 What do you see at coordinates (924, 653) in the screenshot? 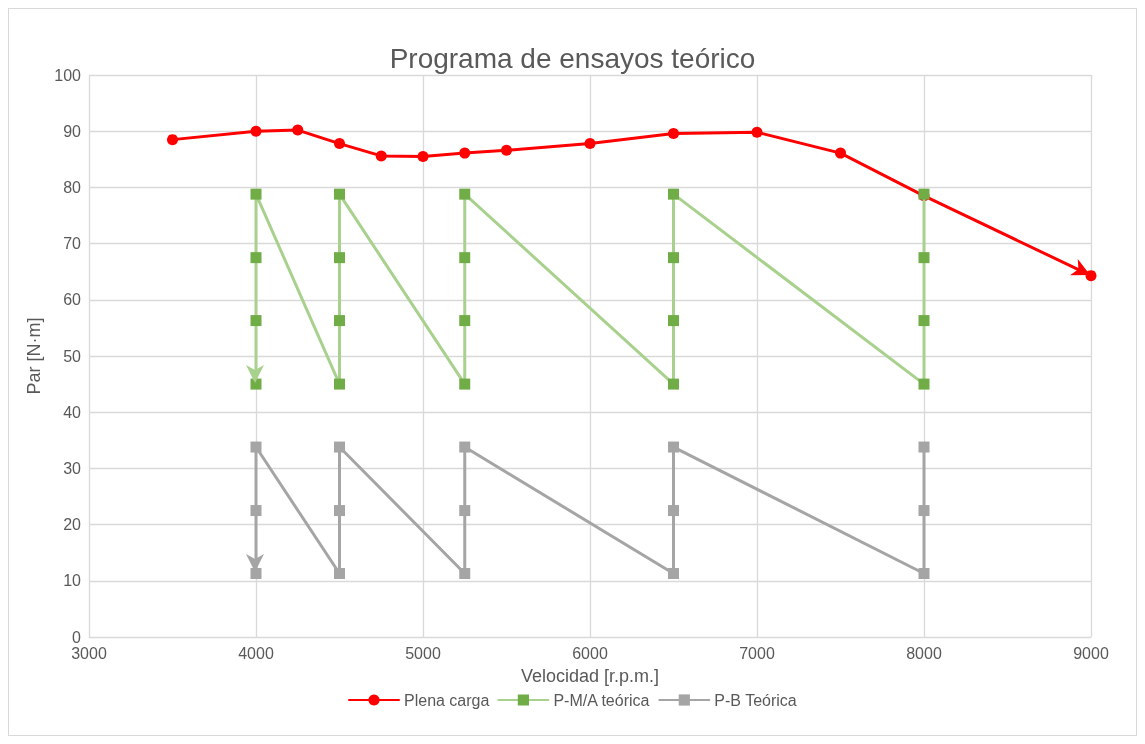
I see `x-tick-label: 8000` at bounding box center [924, 653].